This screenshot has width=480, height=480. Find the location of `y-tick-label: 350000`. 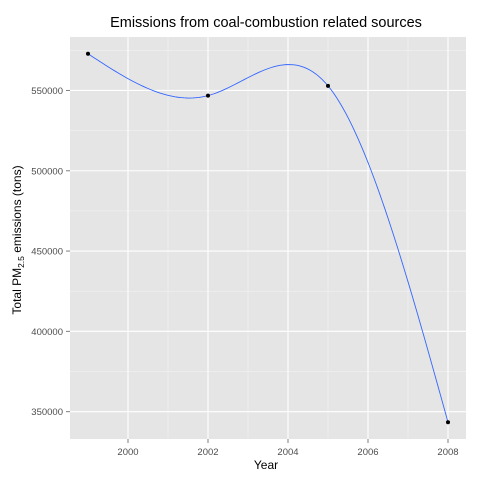

y-tick-label: 350000 is located at coordinates (47, 412).